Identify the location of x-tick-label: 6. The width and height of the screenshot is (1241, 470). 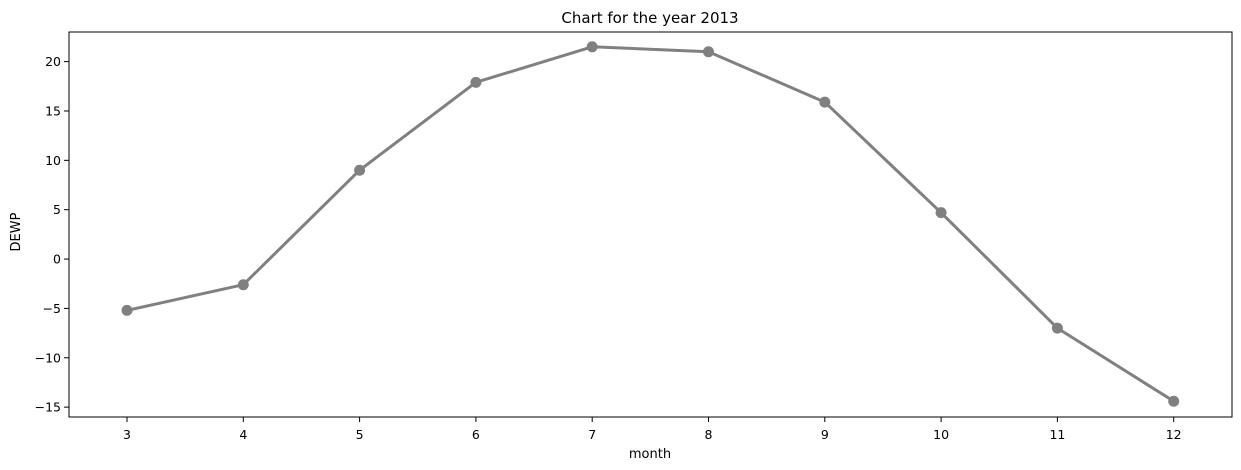
(476, 434).